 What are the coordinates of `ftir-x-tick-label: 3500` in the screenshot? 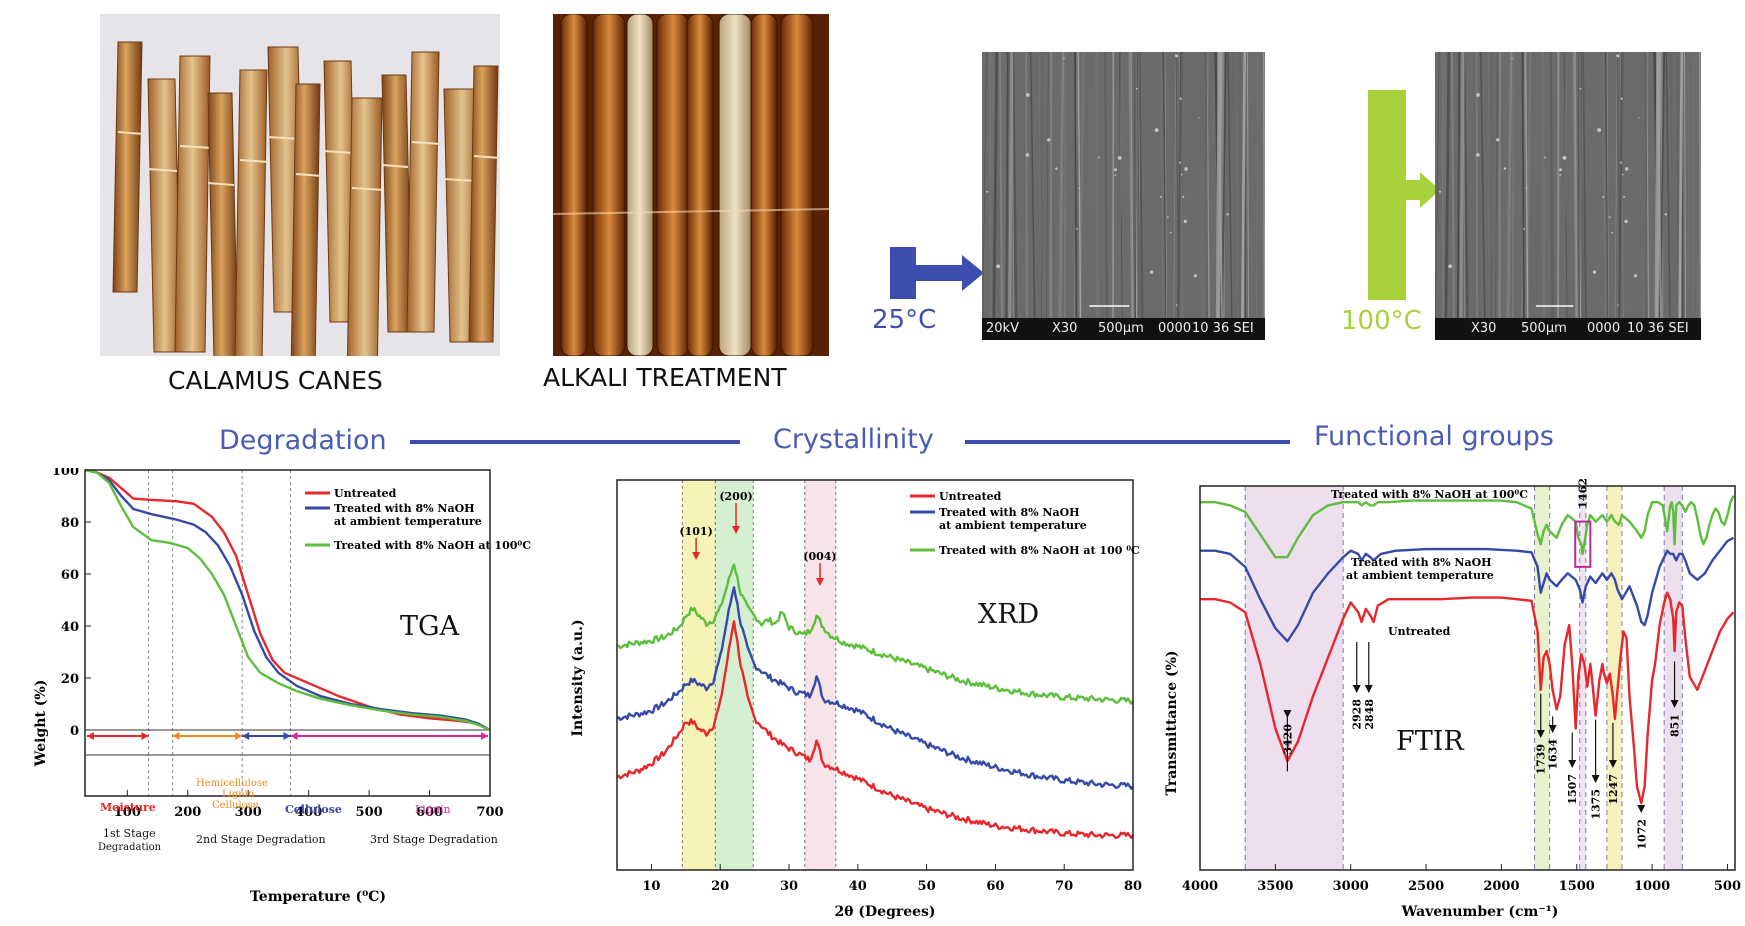 It's located at (1275, 886).